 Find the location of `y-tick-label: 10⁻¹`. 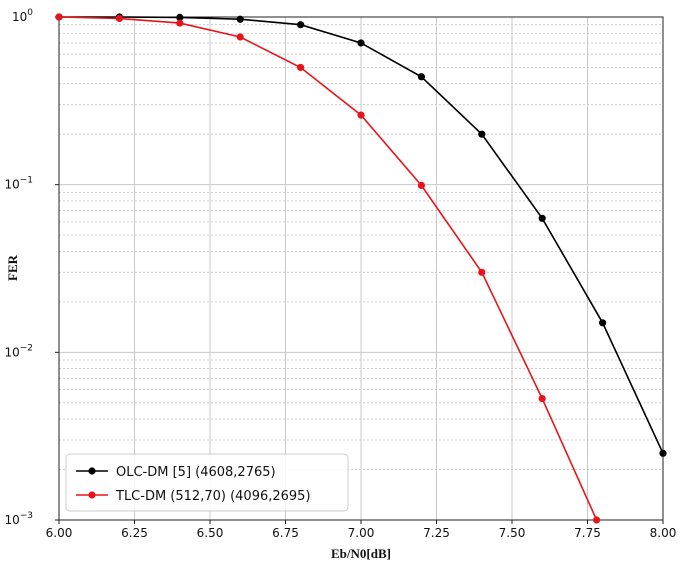

y-tick-label: 10⁻¹ is located at coordinates (18, 184).